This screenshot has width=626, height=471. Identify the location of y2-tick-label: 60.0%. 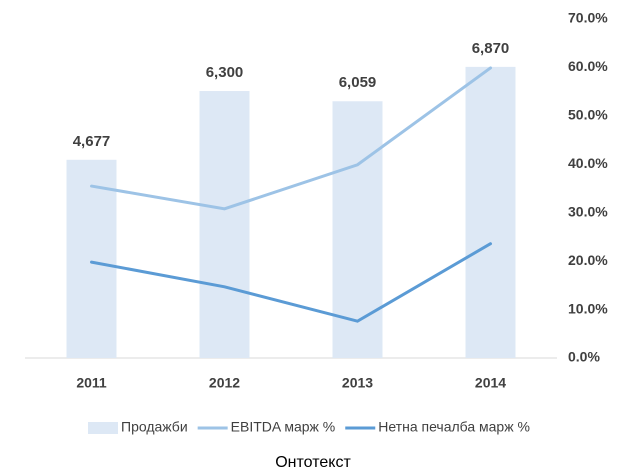
(588, 66).